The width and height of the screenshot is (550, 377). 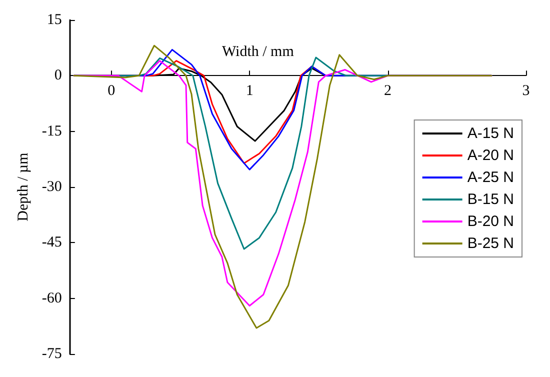 I want to click on x-tick-label: 1, so click(x=250, y=91).